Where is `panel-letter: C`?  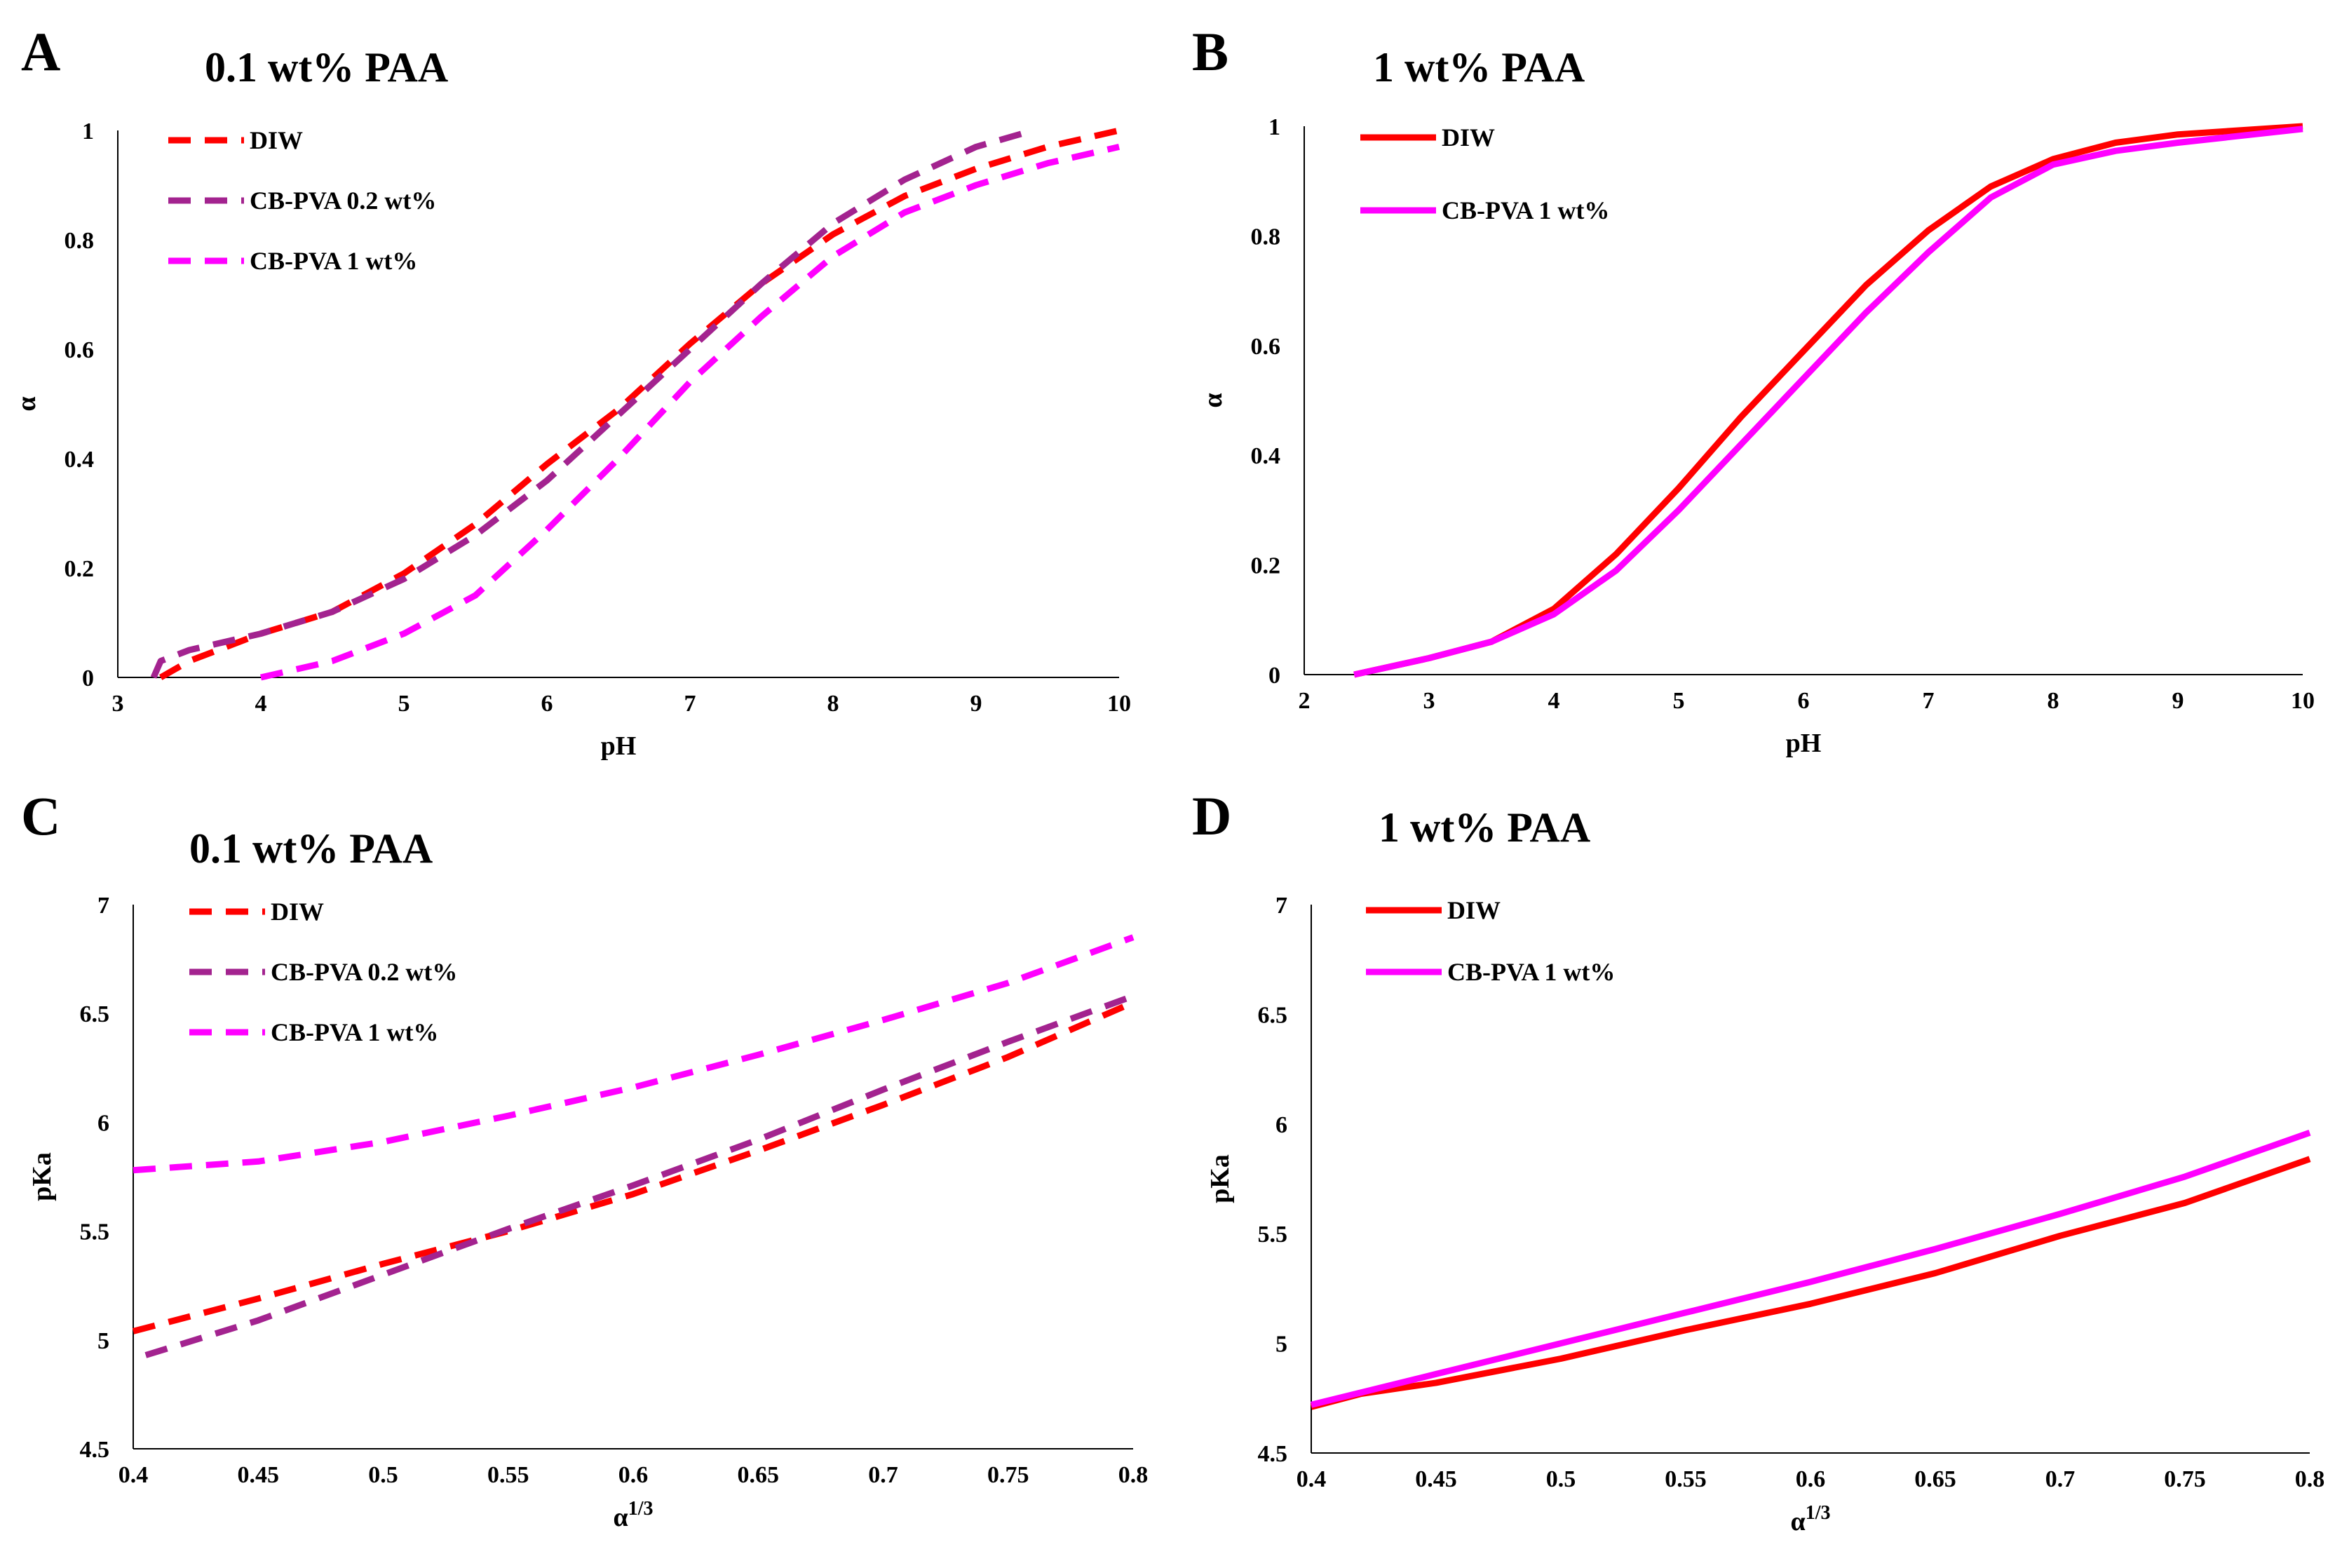 panel-letter: C is located at coordinates (40, 816).